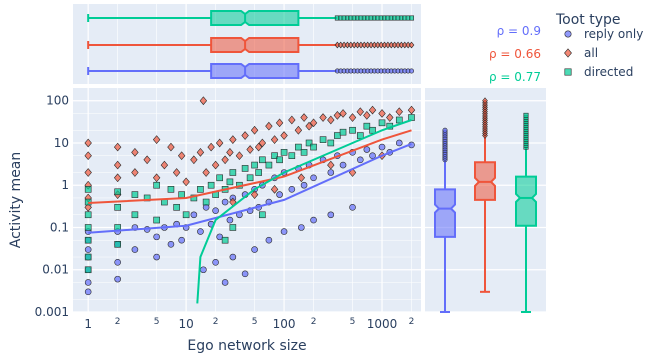  I want to click on legend-item-all: all, so click(581, 53).